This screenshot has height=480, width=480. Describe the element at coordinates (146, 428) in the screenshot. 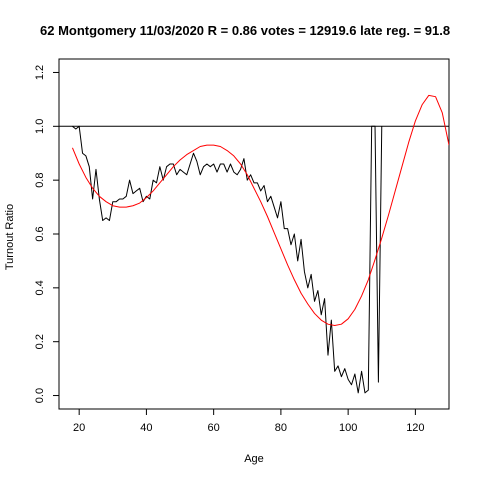

I see `x-tick-label-40: 40` at that location.